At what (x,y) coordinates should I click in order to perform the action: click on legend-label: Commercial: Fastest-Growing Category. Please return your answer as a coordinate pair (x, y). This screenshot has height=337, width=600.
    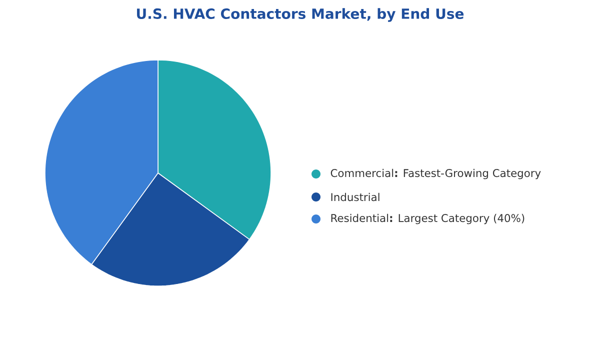
    Looking at the image, I should click on (435, 174).